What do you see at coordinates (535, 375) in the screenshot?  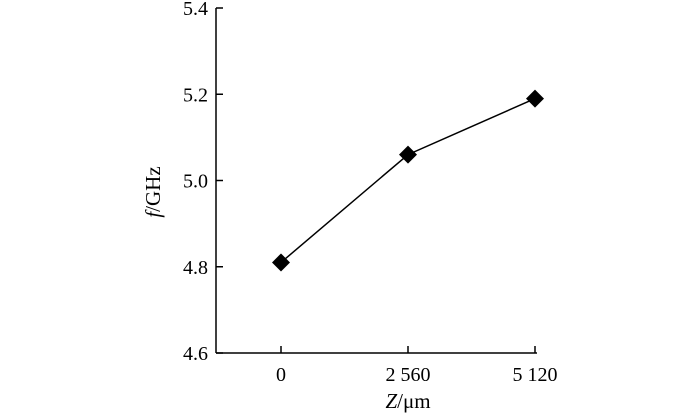 I see `x-tick-label: 5 120` at bounding box center [535, 375].